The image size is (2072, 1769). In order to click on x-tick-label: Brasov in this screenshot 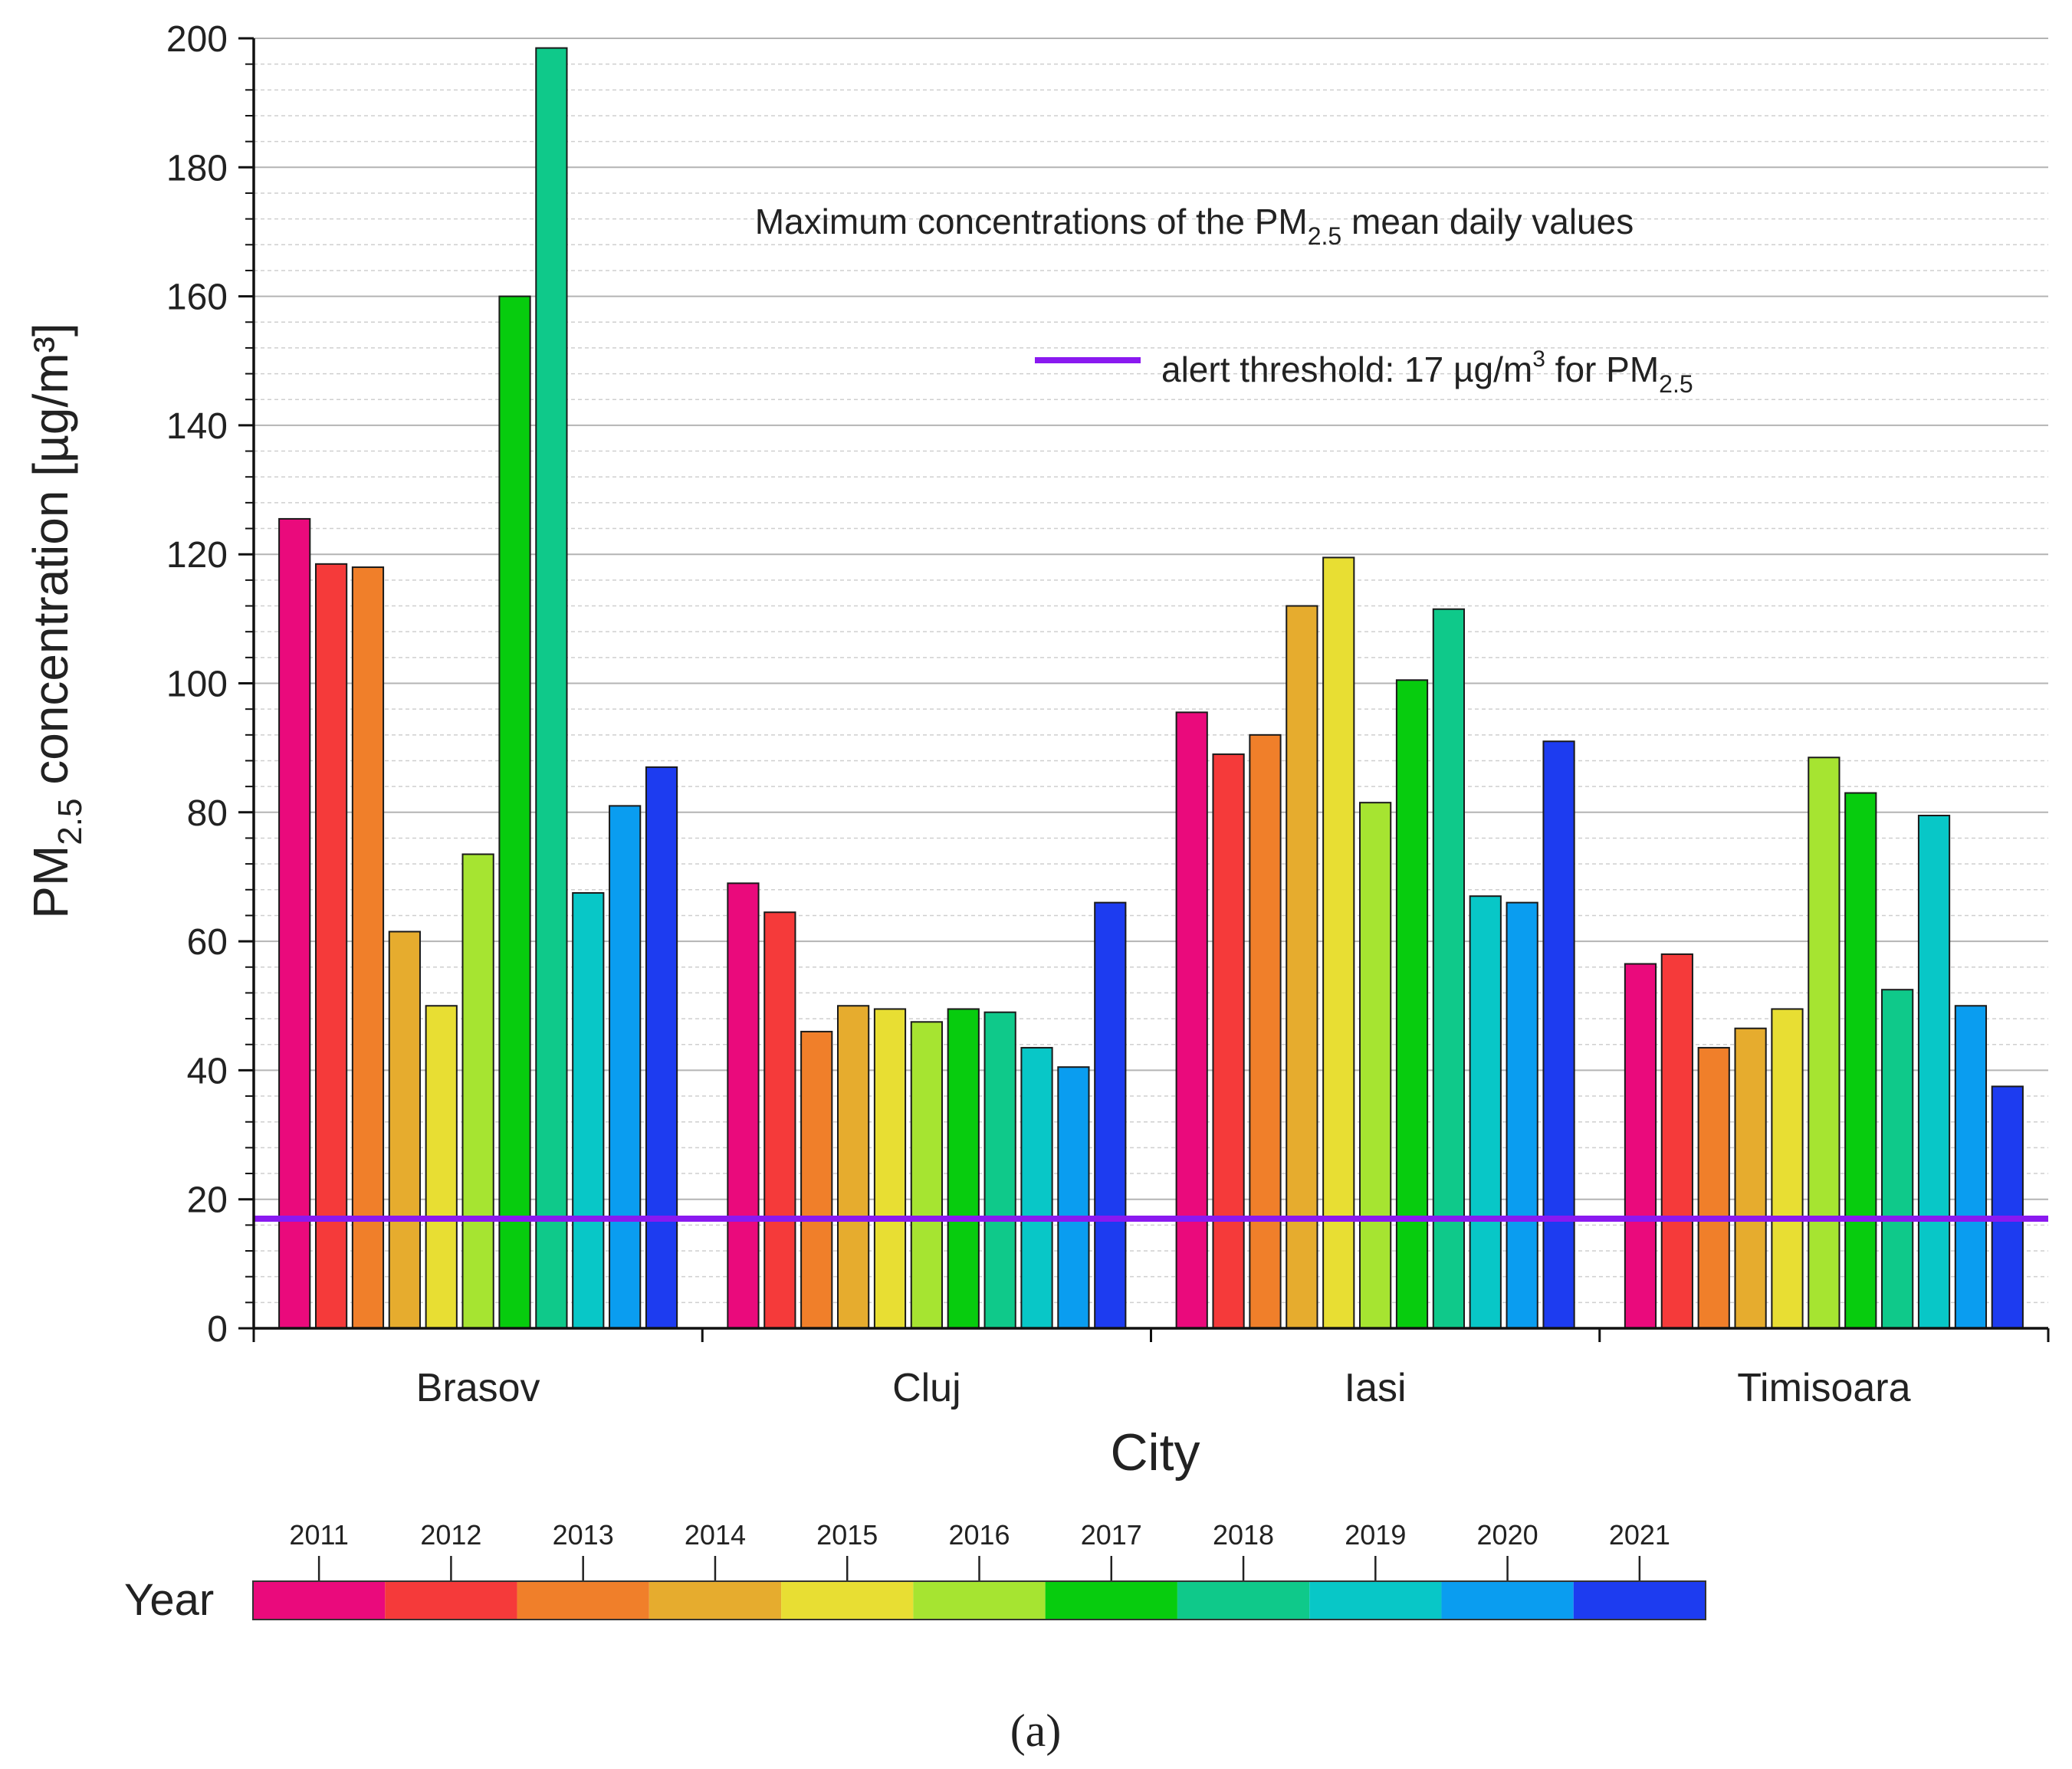, I will do `click(478, 1388)`.